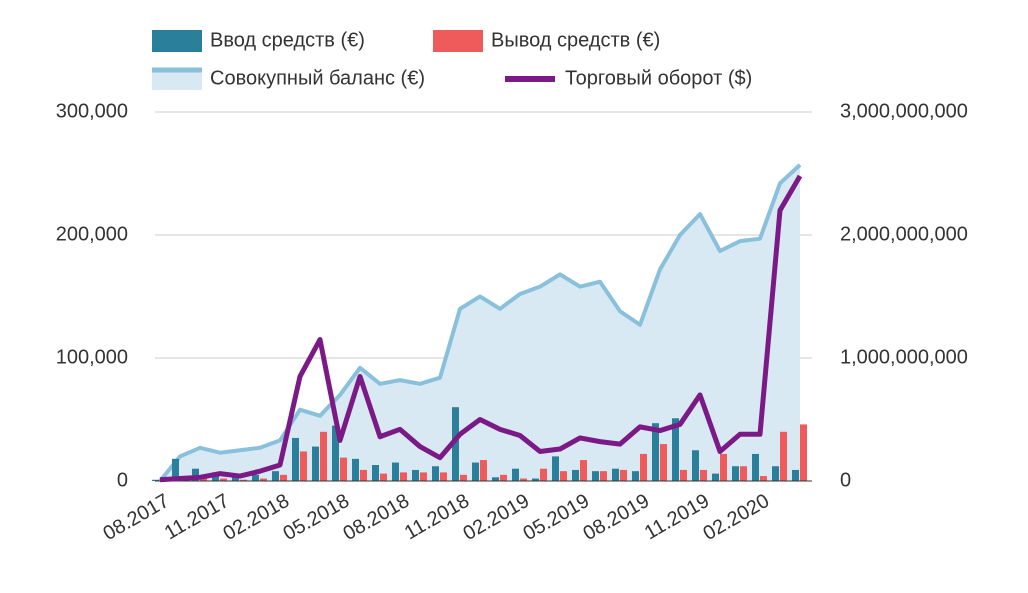  I want to click on y2-tick-label: 0, so click(845, 480).